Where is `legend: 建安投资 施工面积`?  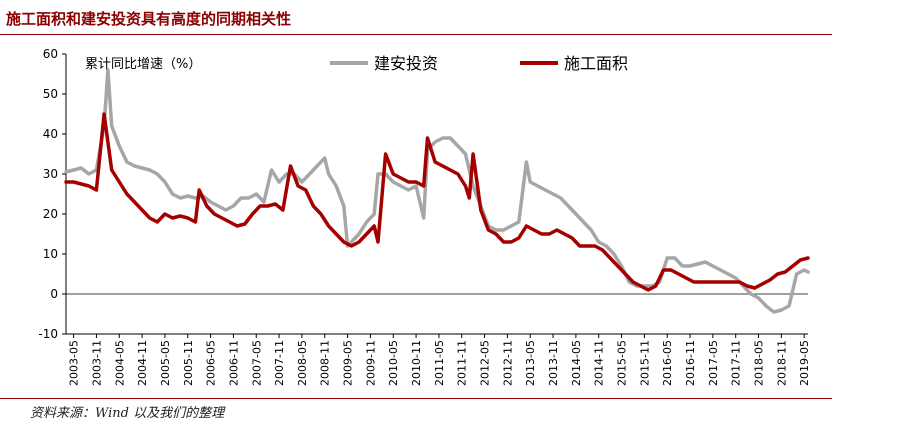
legend: 建安投资 施工面积 is located at coordinates (479, 63).